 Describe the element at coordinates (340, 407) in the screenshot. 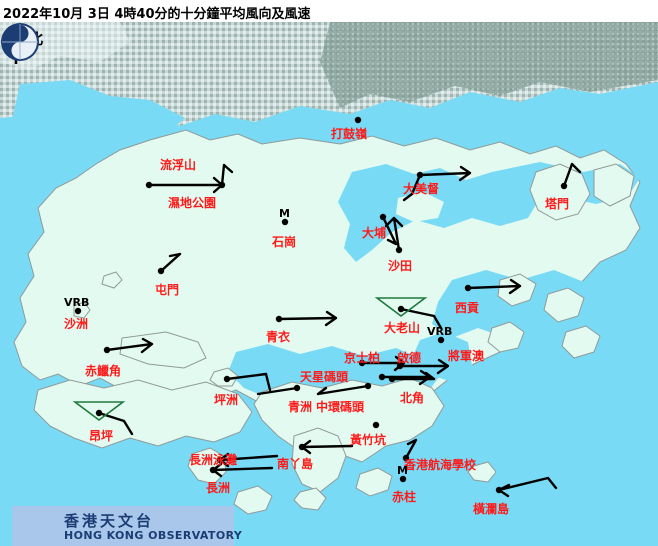

I see `station-label: 中環碼頭` at that location.